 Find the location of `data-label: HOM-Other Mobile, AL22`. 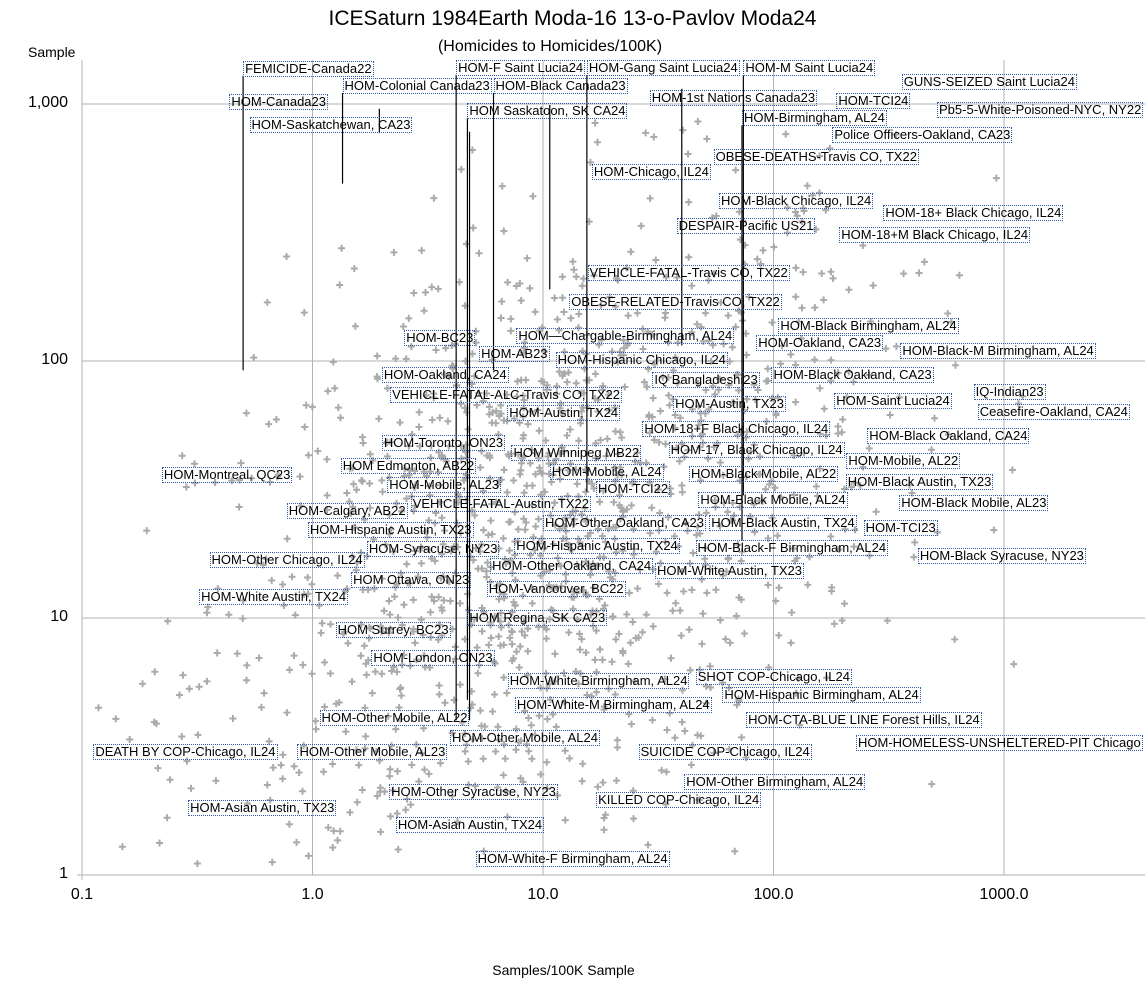

data-label: HOM-Other Mobile, AL22 is located at coordinates (394, 717).